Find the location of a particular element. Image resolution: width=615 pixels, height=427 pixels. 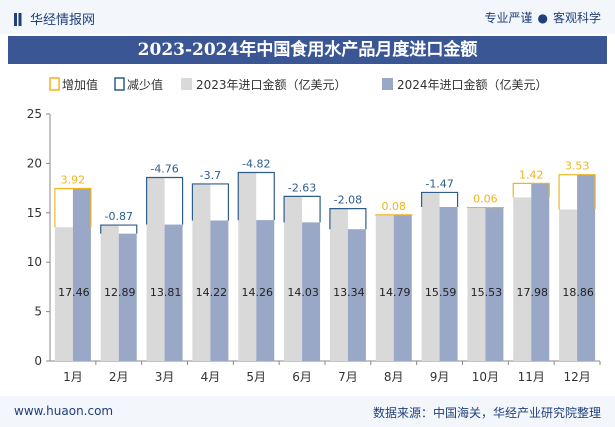

brand-name: 华经情报网 is located at coordinates (63, 20).